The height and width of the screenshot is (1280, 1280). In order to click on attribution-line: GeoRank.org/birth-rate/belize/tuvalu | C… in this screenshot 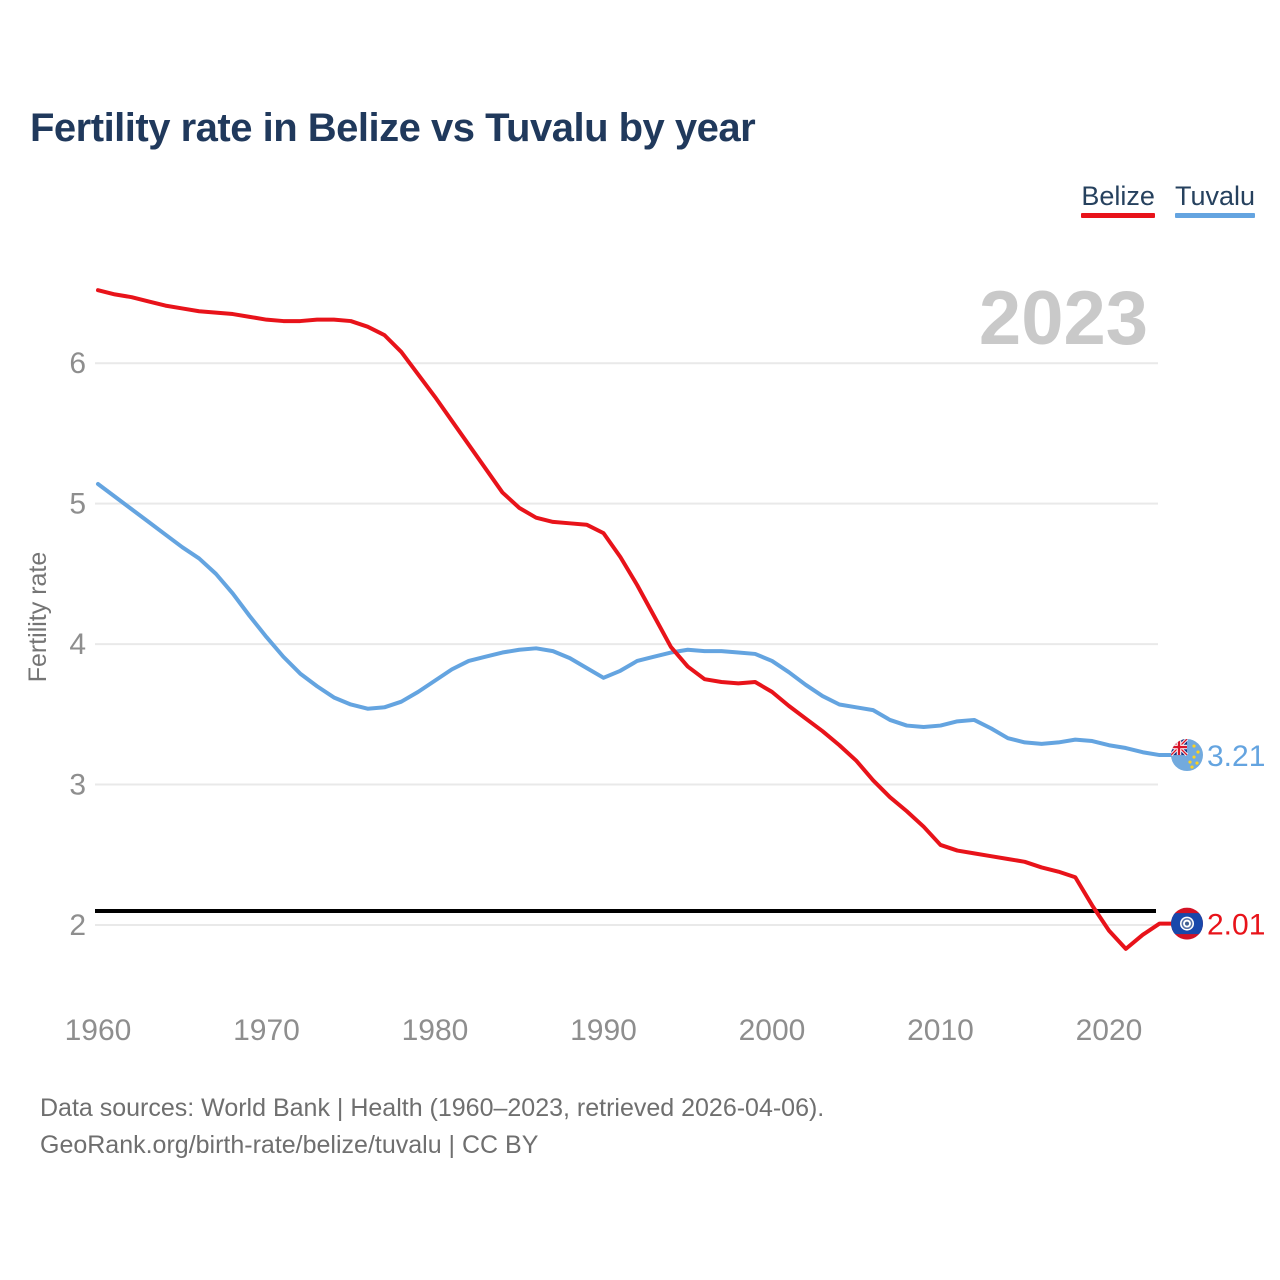, I will do `click(289, 1145)`.